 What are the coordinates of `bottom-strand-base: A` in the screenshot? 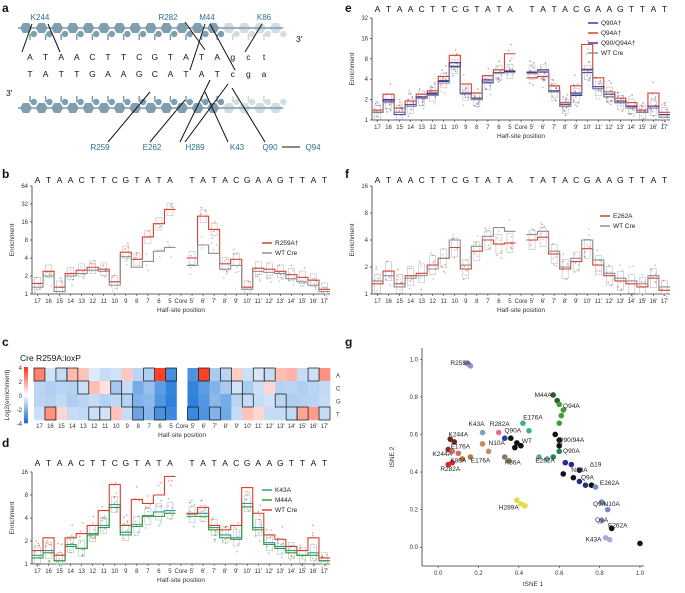 It's located at (171, 74).